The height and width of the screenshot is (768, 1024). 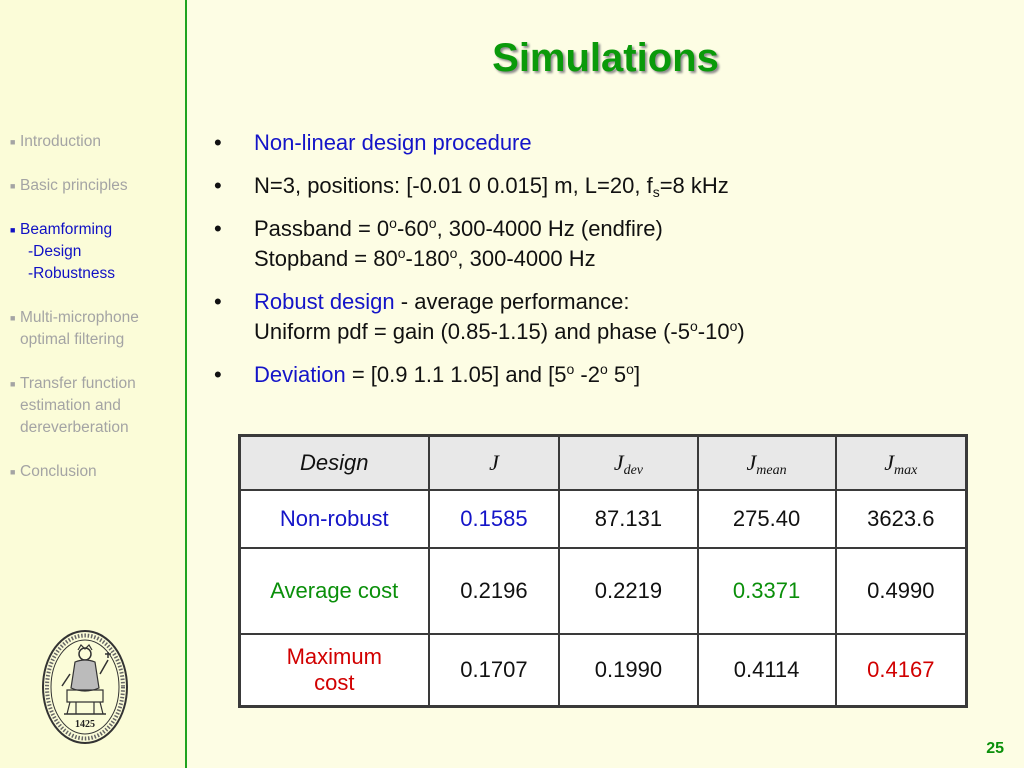 I want to click on bullet-item: Non-linear design procedure, so click(x=607, y=143).